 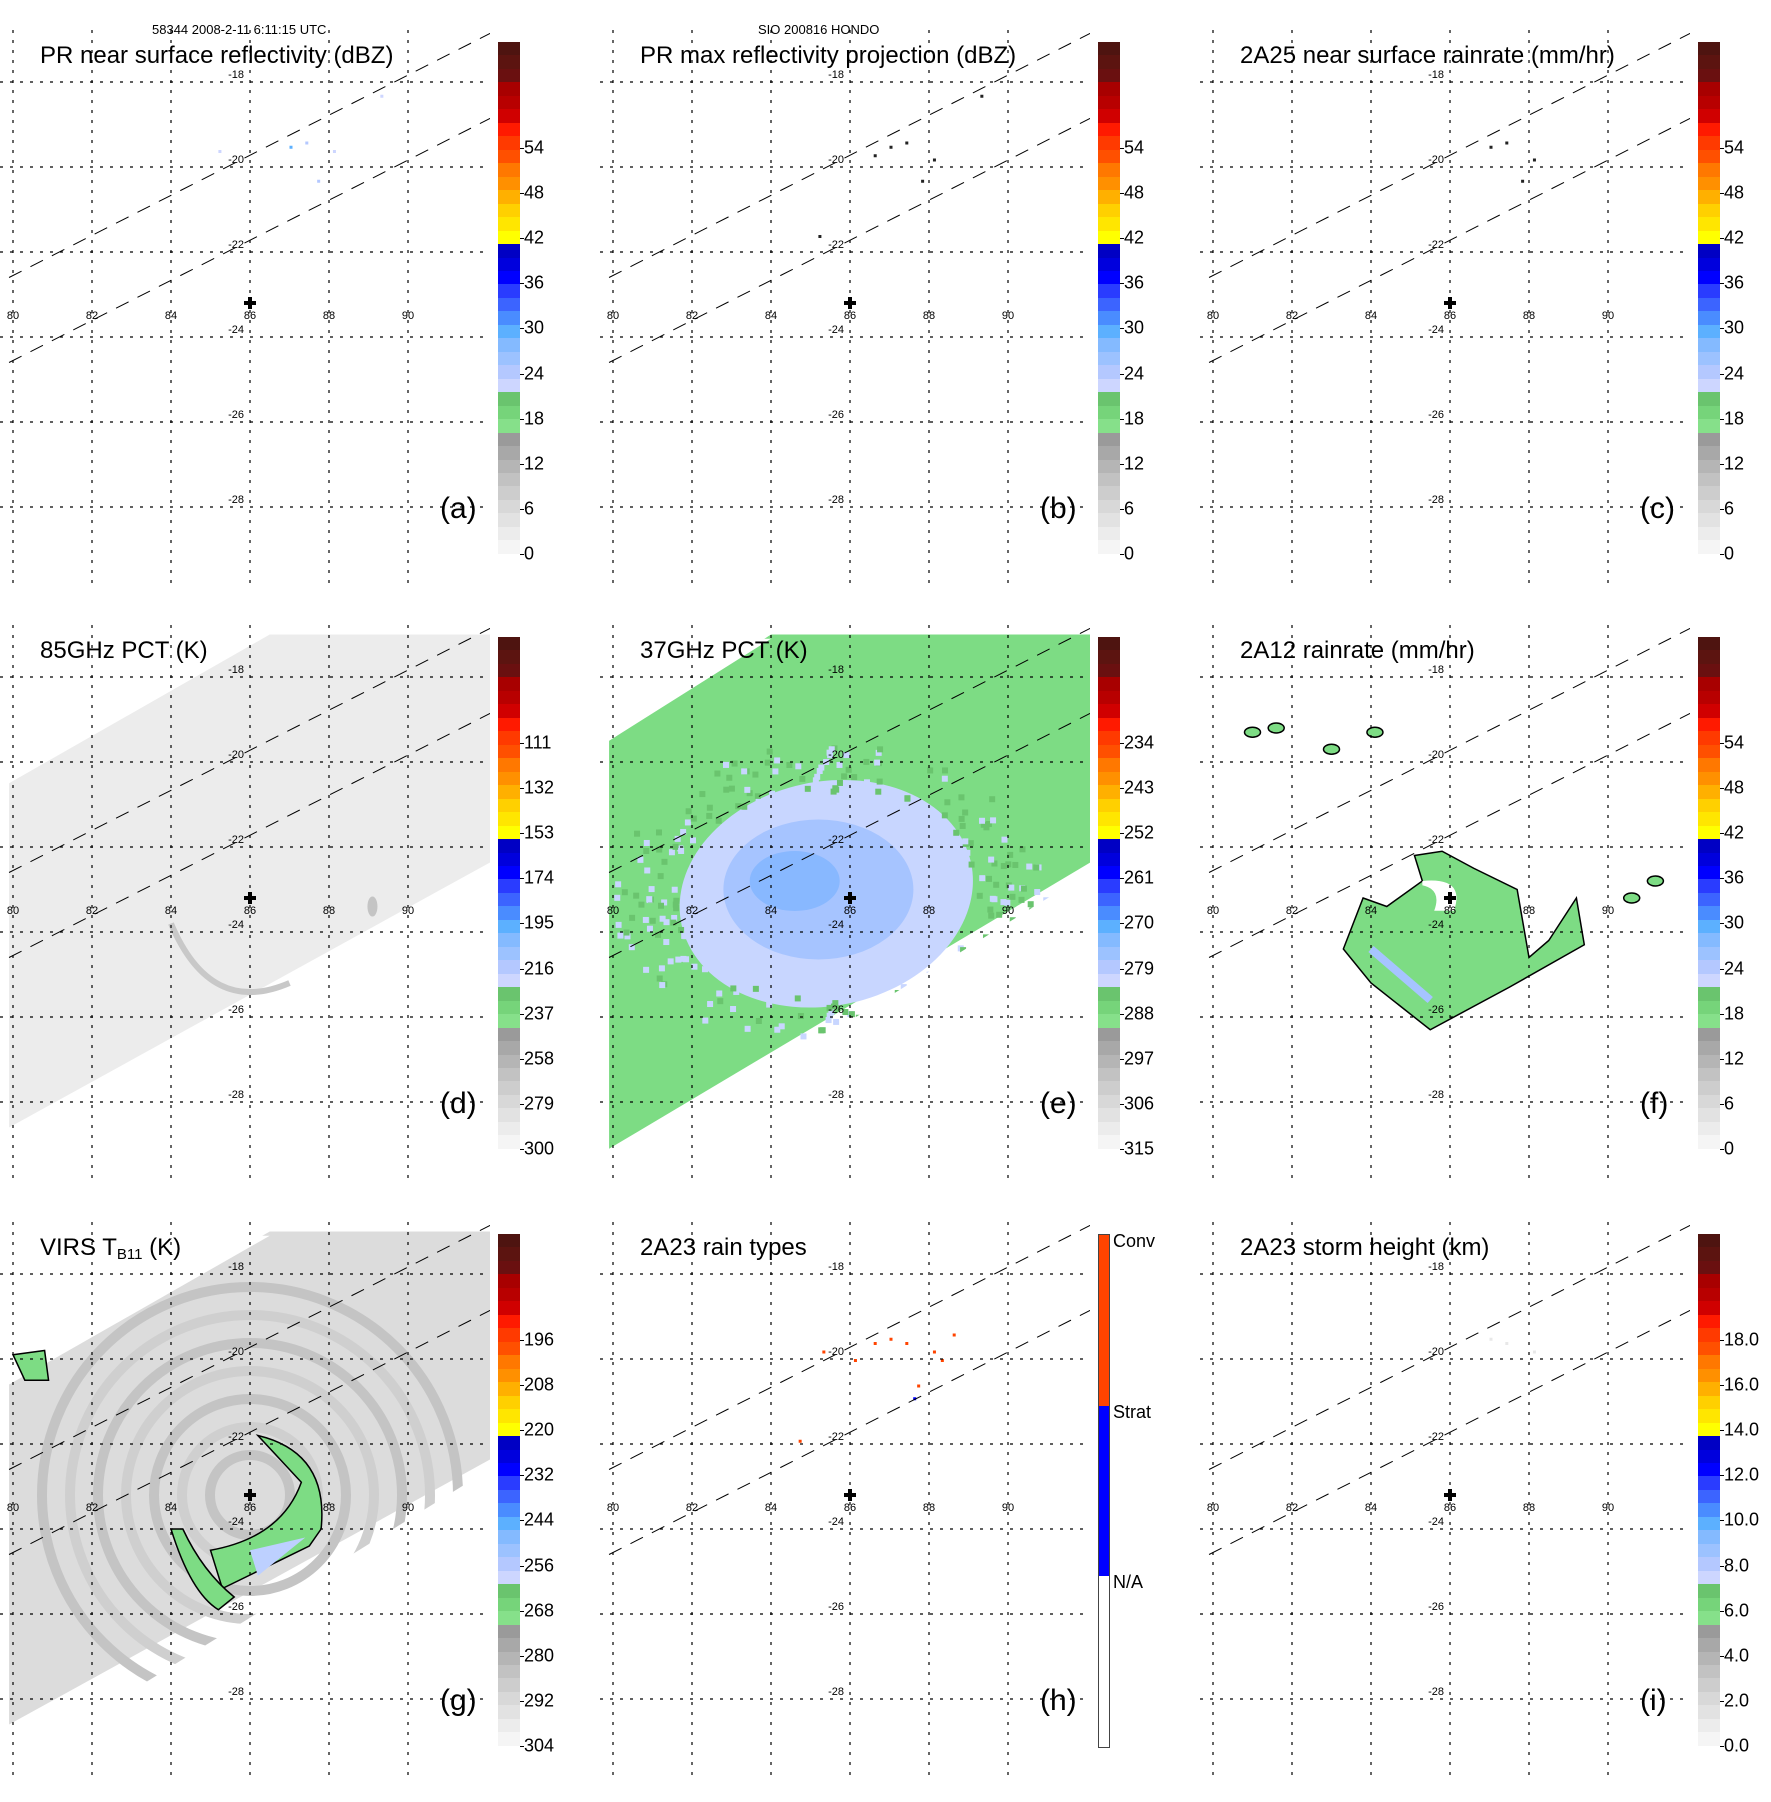 What do you see at coordinates (250, 1495) in the screenshot?
I see `storm-center-cross-icon` at bounding box center [250, 1495].